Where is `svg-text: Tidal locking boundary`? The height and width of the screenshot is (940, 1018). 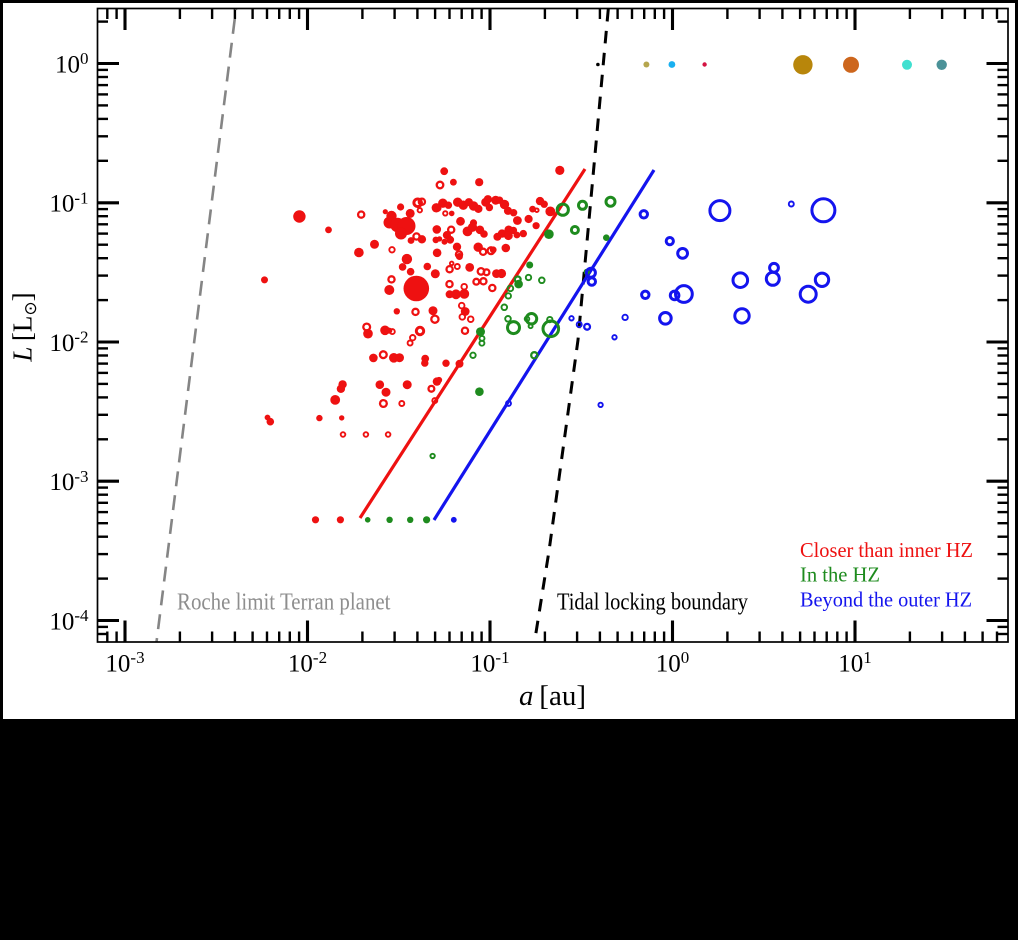 svg-text: Tidal locking boundary is located at coordinates (652, 602).